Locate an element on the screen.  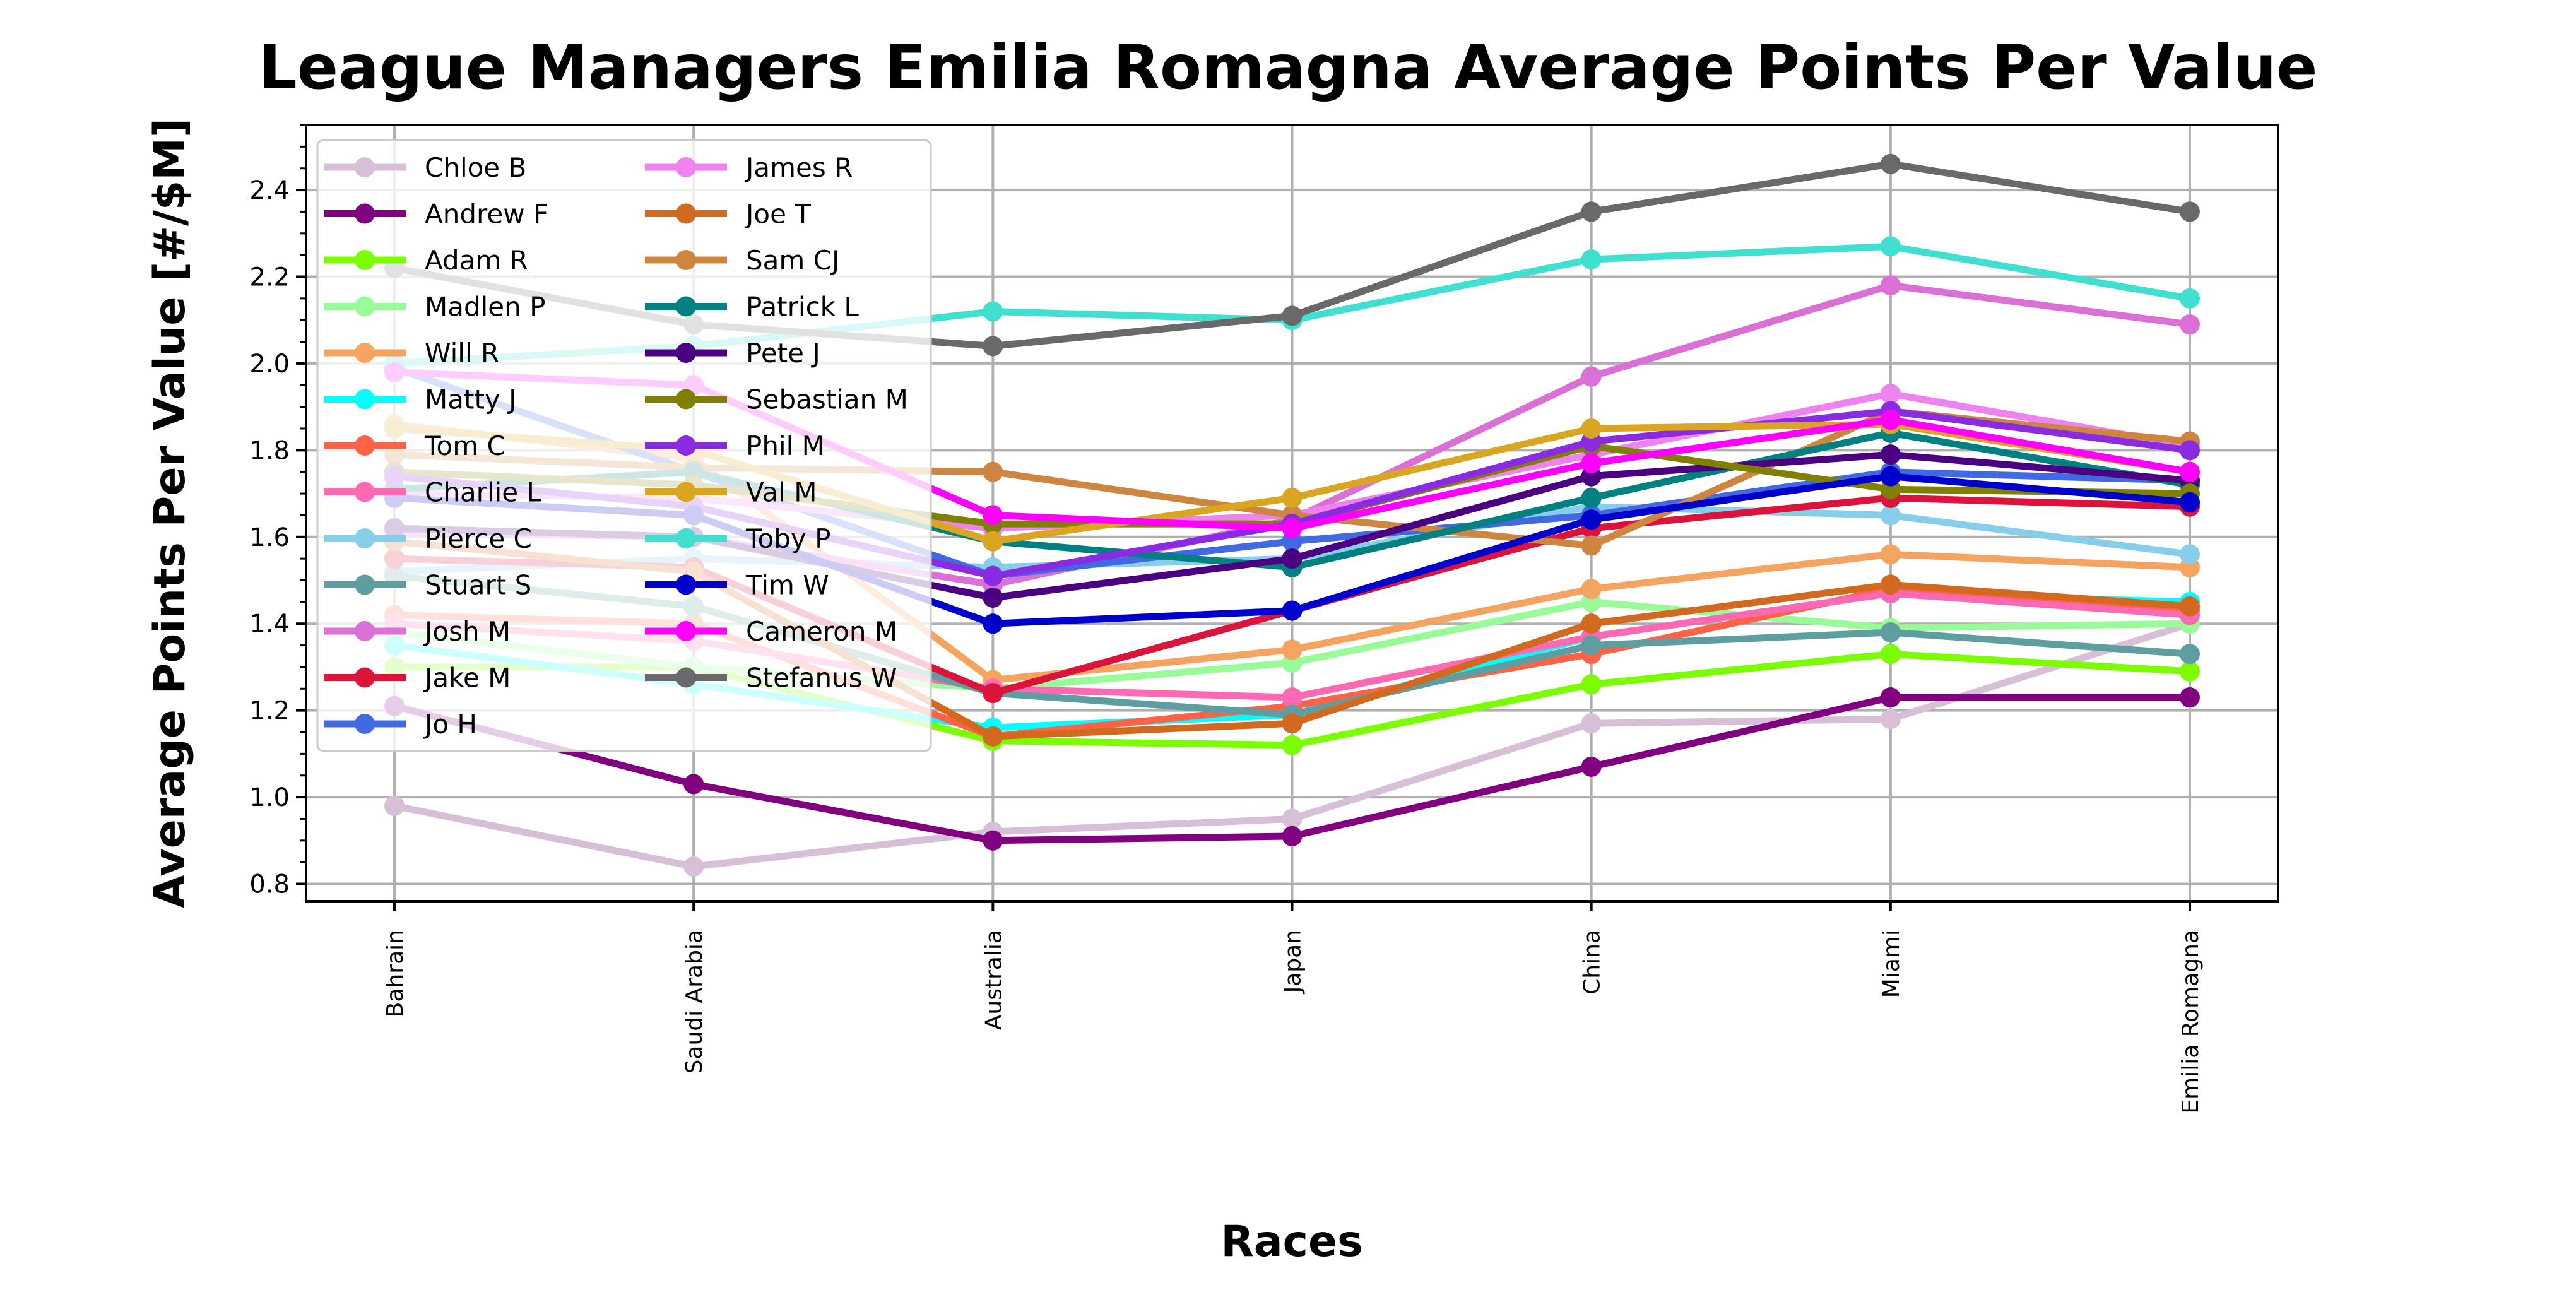
y-tick-label: 2.4 is located at coordinates (269, 190).